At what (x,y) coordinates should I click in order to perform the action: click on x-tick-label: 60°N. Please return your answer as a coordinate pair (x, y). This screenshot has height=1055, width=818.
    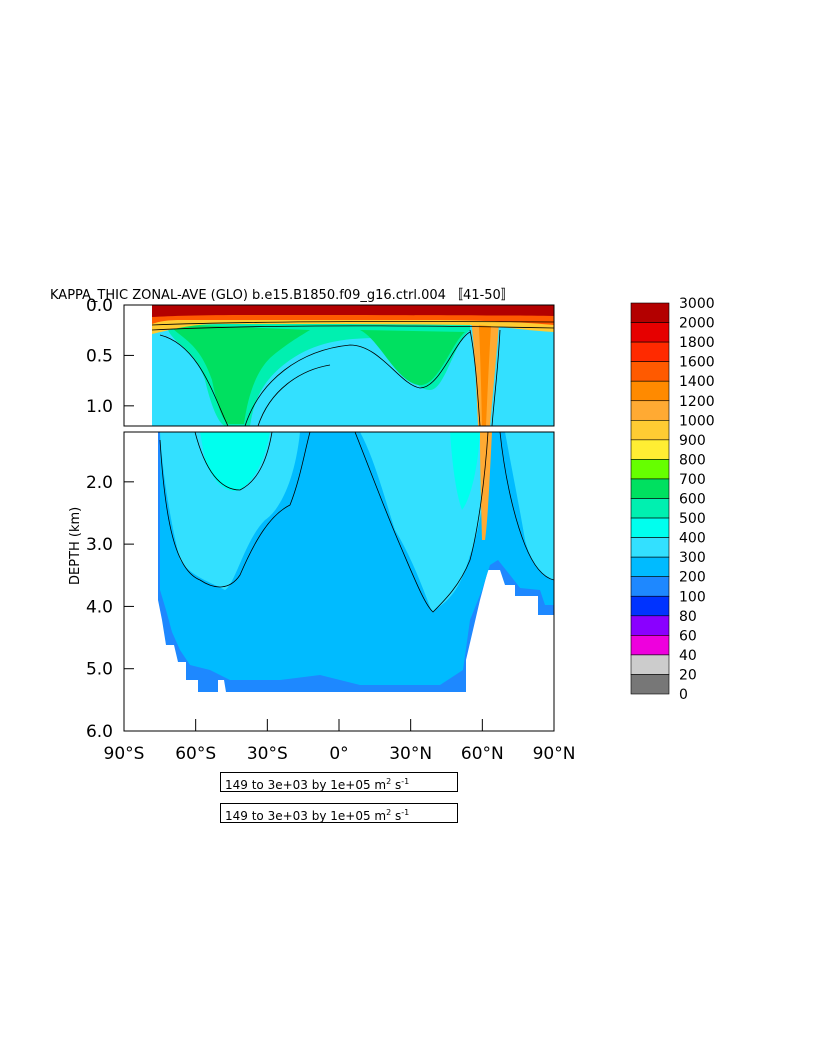
    Looking at the image, I should click on (482, 754).